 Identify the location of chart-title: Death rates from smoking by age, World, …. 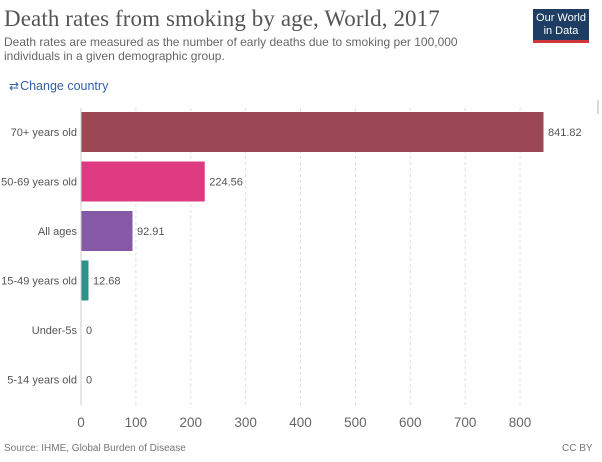
(222, 18).